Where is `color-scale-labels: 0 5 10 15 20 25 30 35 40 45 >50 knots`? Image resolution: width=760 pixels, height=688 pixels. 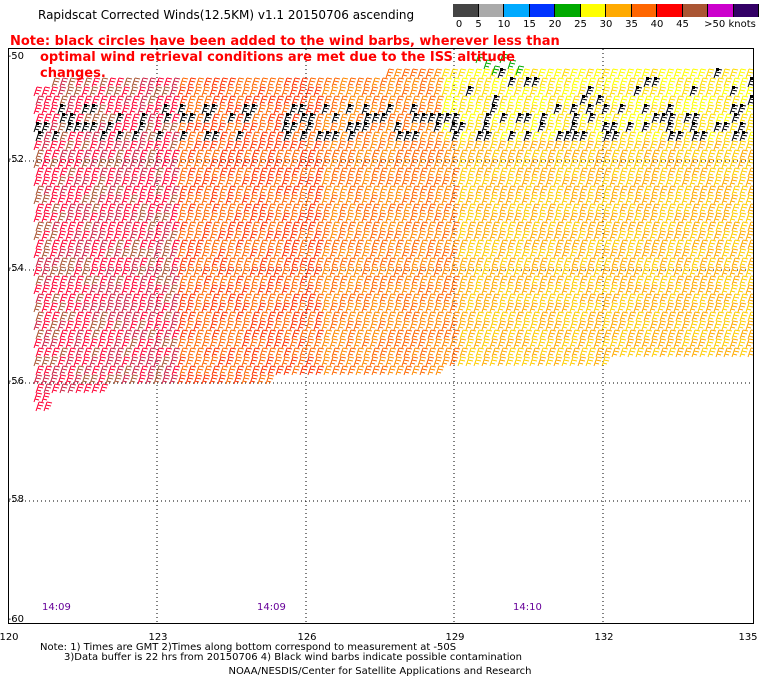 color-scale-labels: 0 5 10 15 20 25 30 35 40 45 >50 knots is located at coordinates (606, 24).